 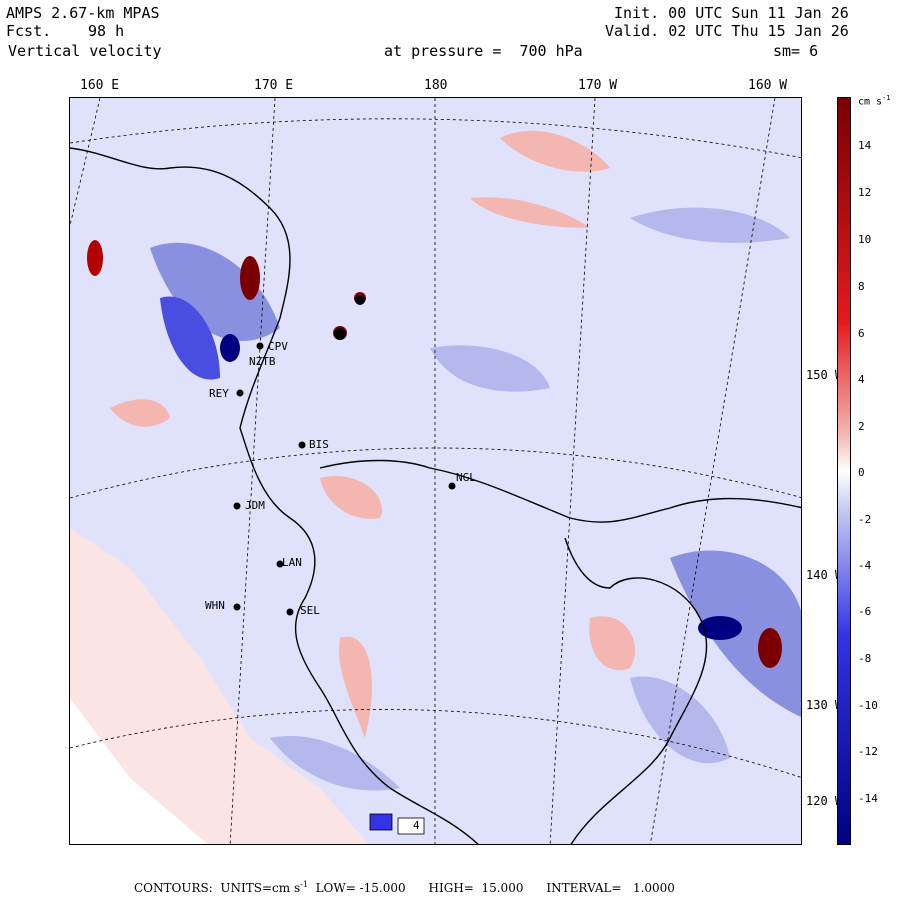 I want to click on contour-low: LOW= -15.000, so click(x=360, y=888).